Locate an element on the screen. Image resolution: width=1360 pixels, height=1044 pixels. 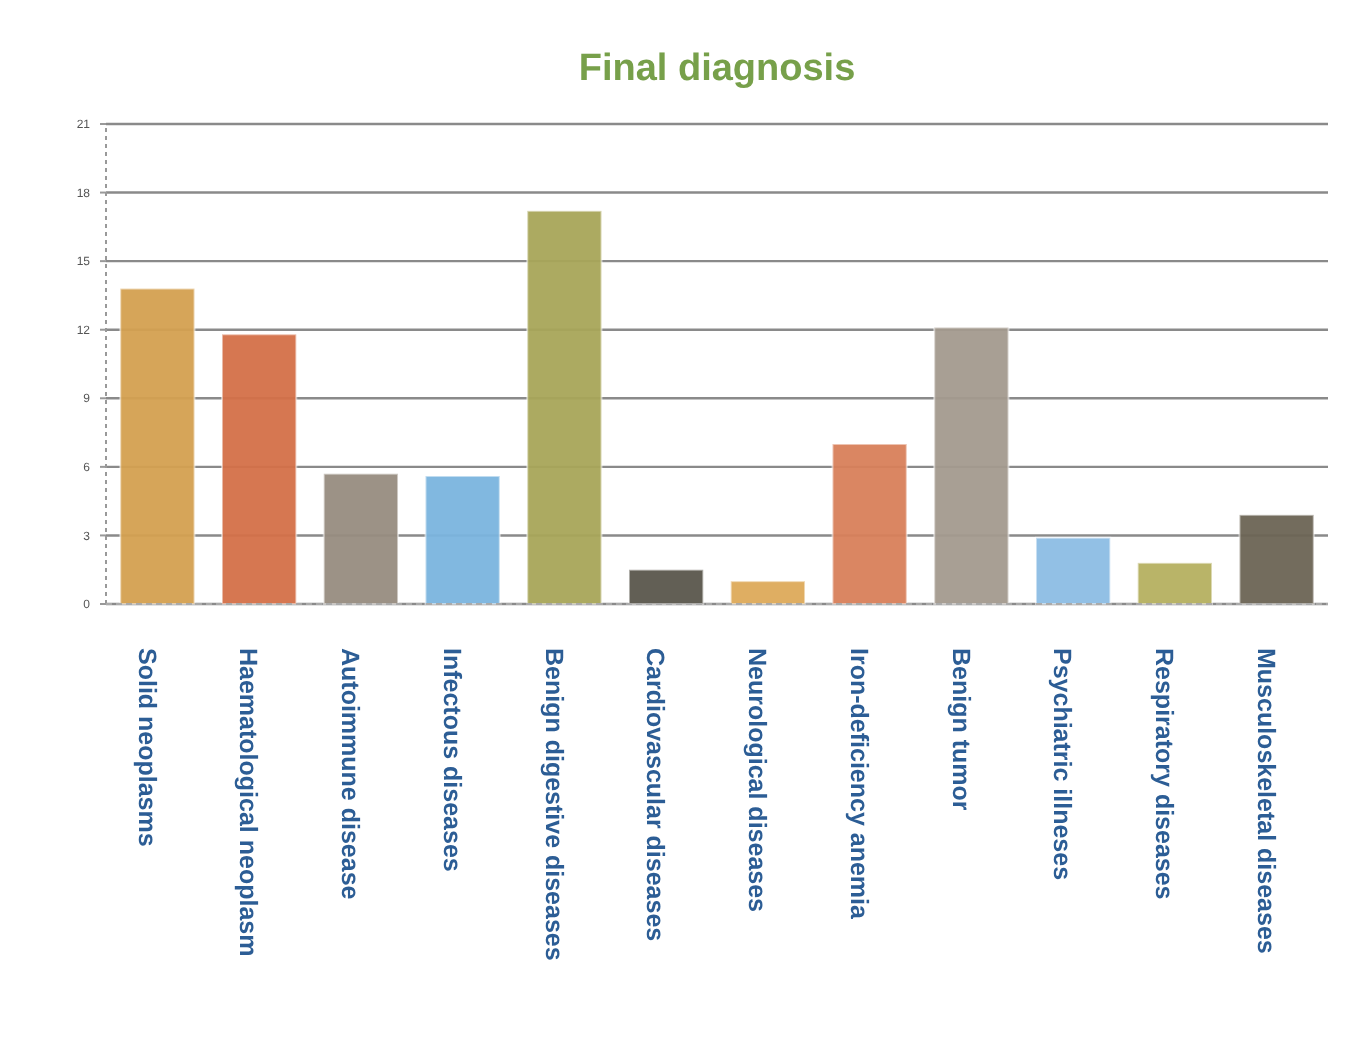
x-tick-label: Cardiovascular diseases is located at coordinates (655, 795).